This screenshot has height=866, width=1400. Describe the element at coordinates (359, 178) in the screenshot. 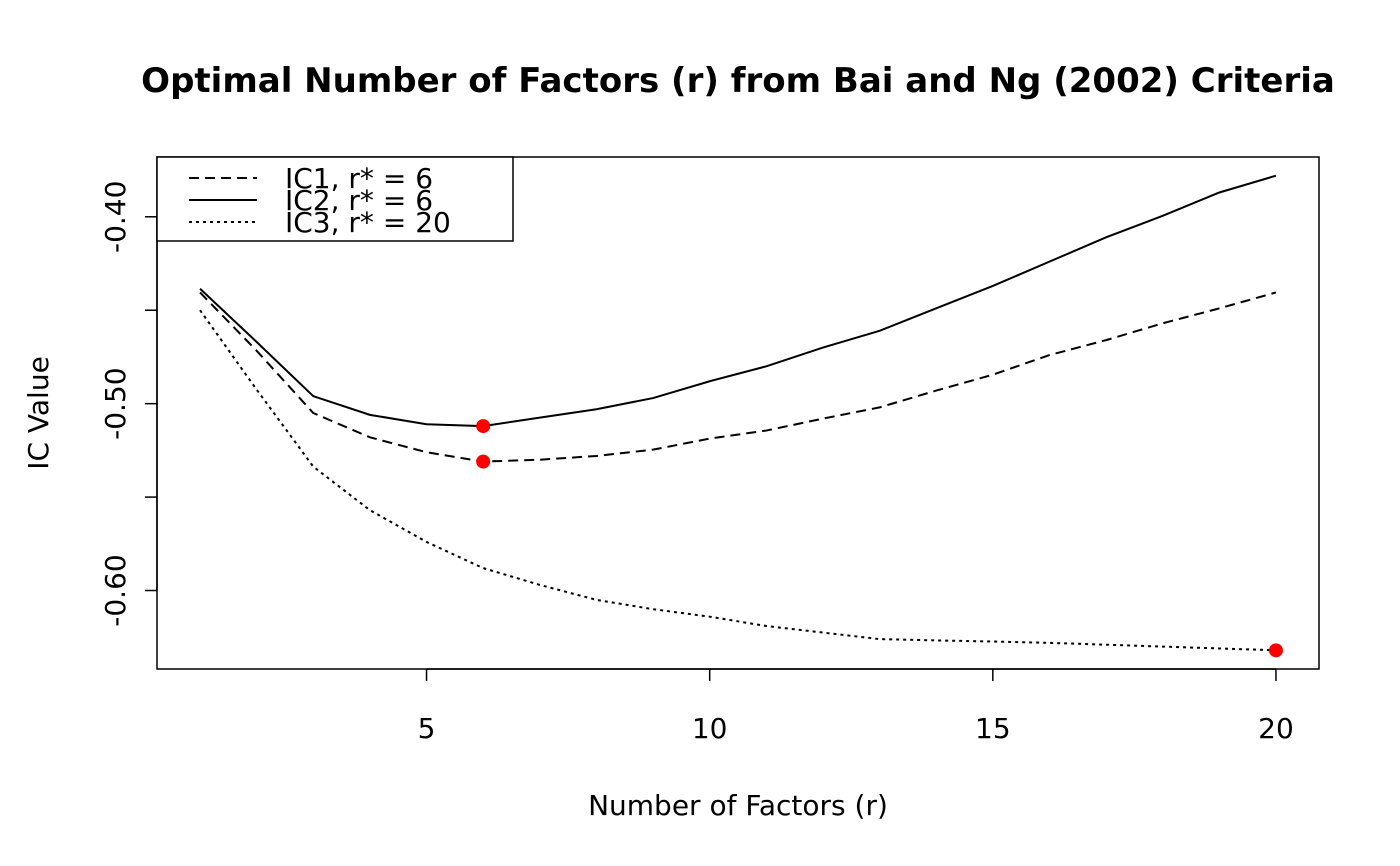

I see `legend-label: IC1, r* = 6` at that location.